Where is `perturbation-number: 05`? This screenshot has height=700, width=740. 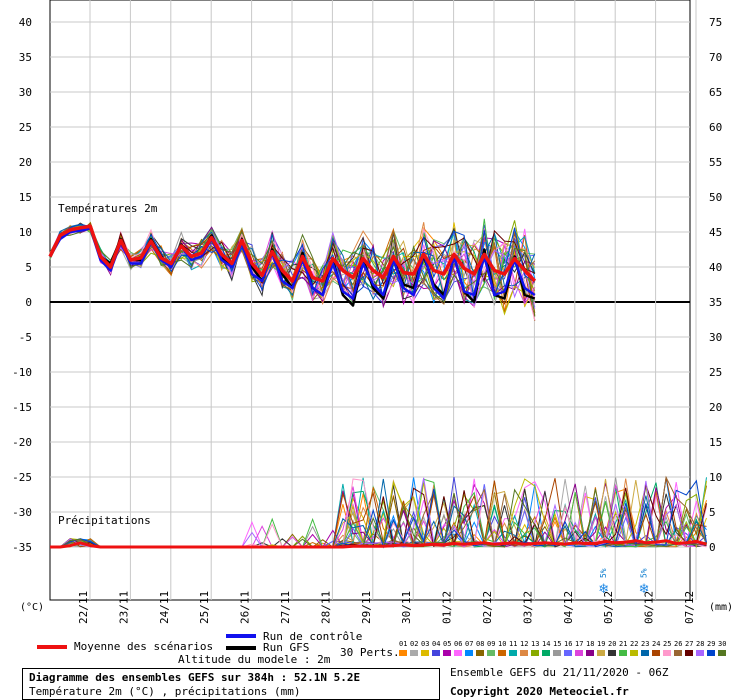 perturbation-number: 05 is located at coordinates (447, 644).